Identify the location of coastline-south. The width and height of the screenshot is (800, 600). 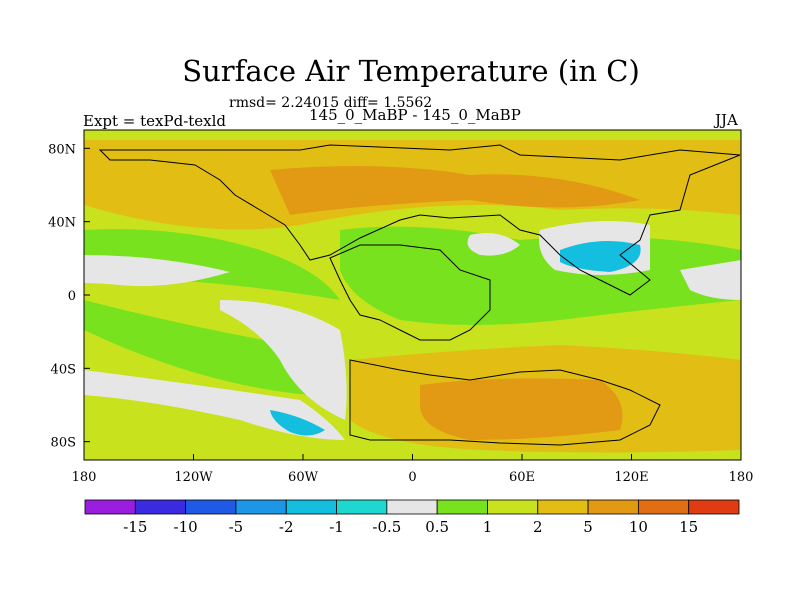
(505, 402).